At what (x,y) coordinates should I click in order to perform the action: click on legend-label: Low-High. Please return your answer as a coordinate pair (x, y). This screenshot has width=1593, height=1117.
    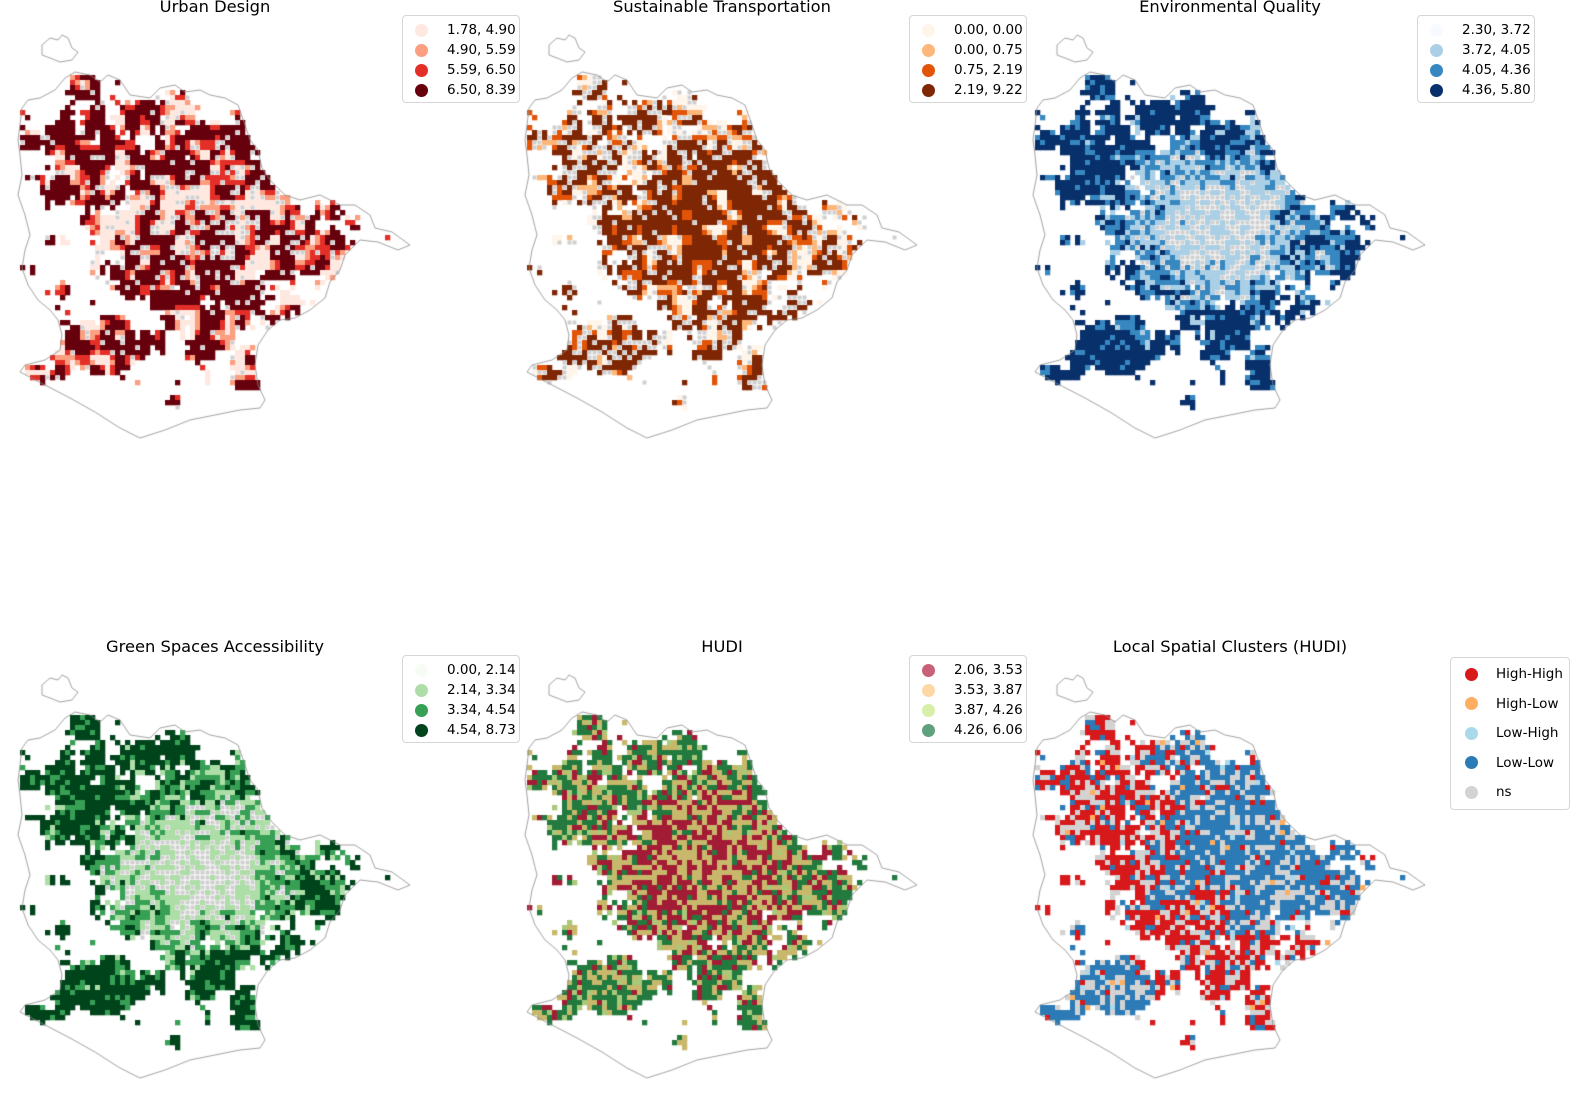
    Looking at the image, I should click on (1527, 733).